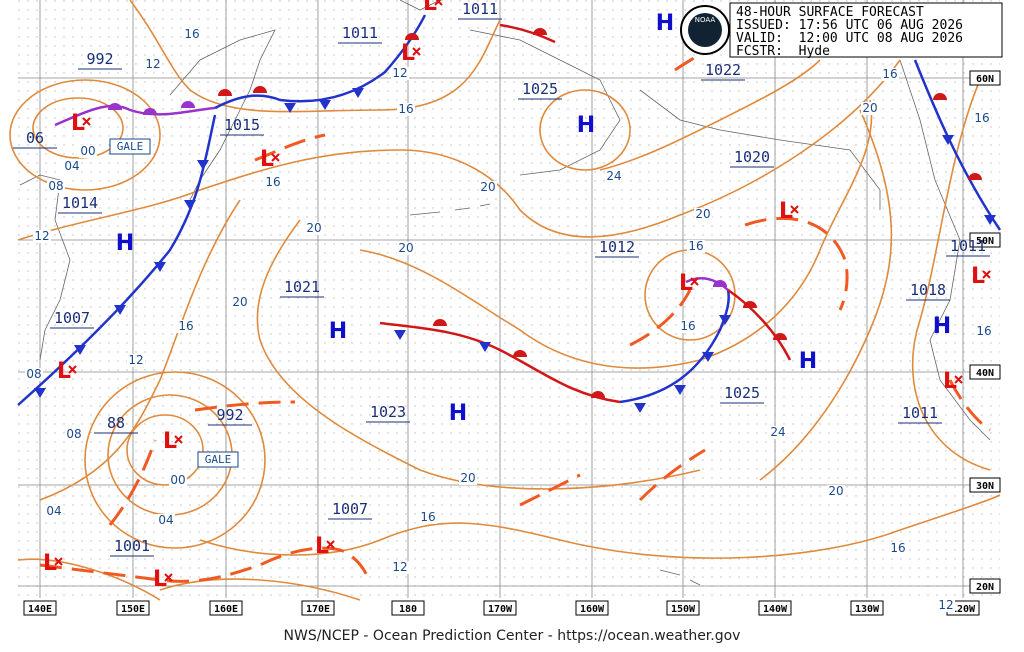  I want to click on pressure-label: 1020, so click(752, 157).